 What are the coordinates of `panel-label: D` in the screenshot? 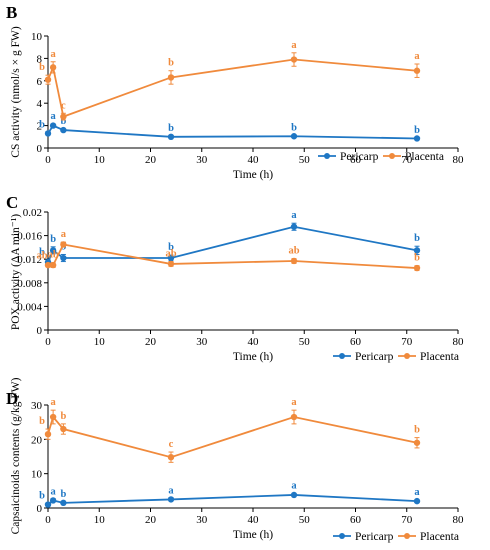 It's located at (12, 398).